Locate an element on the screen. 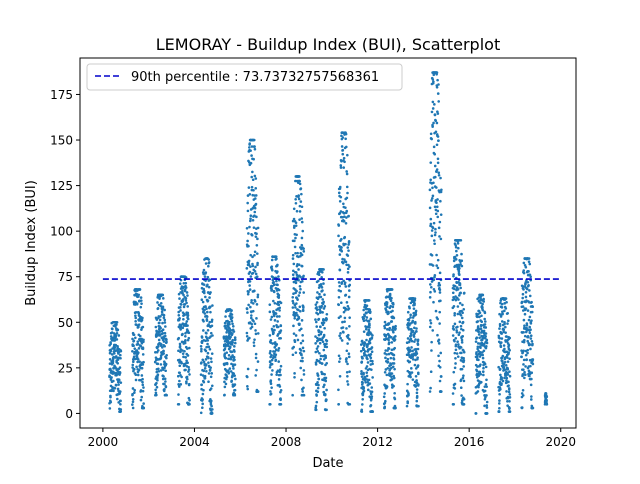 The image size is (640, 484). y-tick-label: 100 is located at coordinates (61, 232).